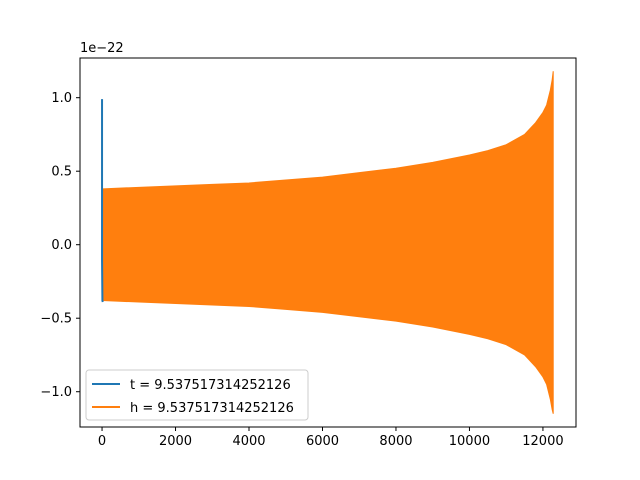 The width and height of the screenshot is (640, 480). What do you see at coordinates (102, 48) in the screenshot?
I see `y-offset-label: 1e−22` at bounding box center [102, 48].